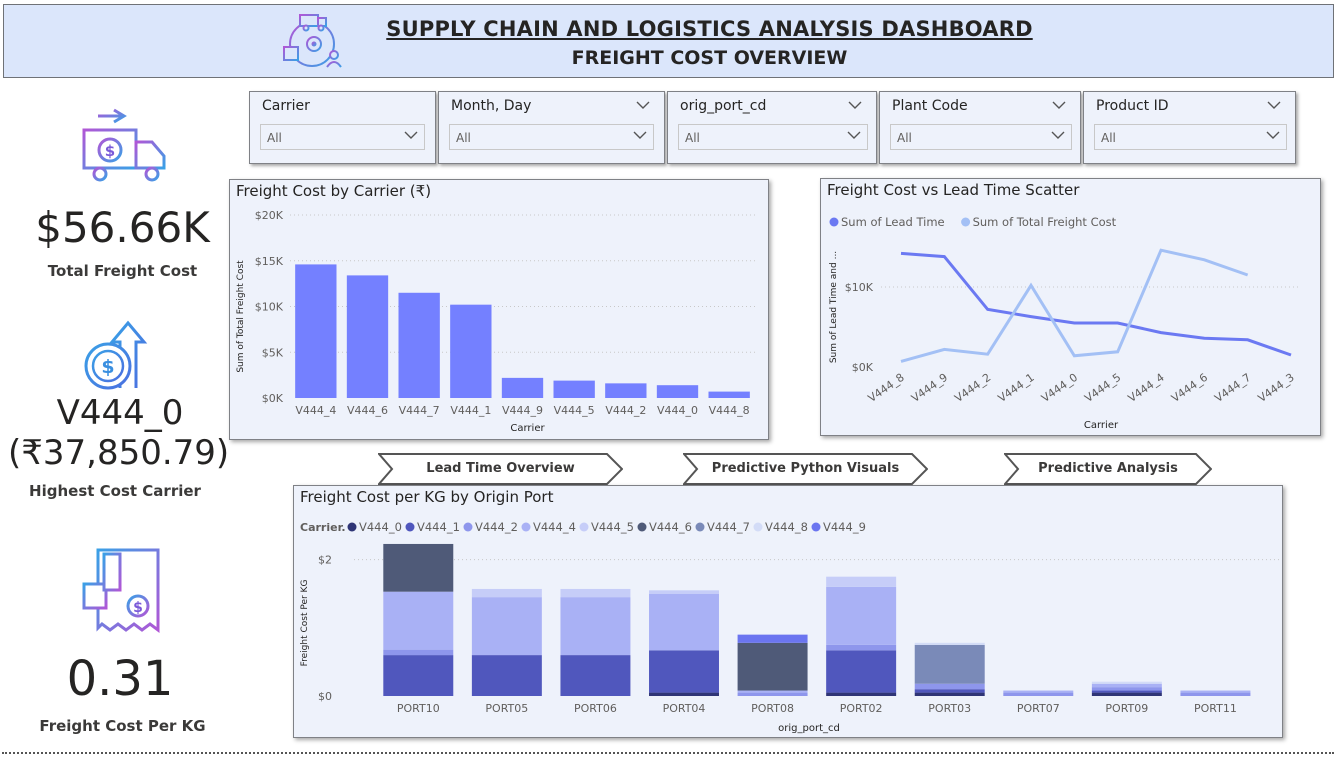 The width and height of the screenshot is (1344, 777). Describe the element at coordinates (506, 708) in the screenshot. I see `x-tick-label: PORT05` at that location.